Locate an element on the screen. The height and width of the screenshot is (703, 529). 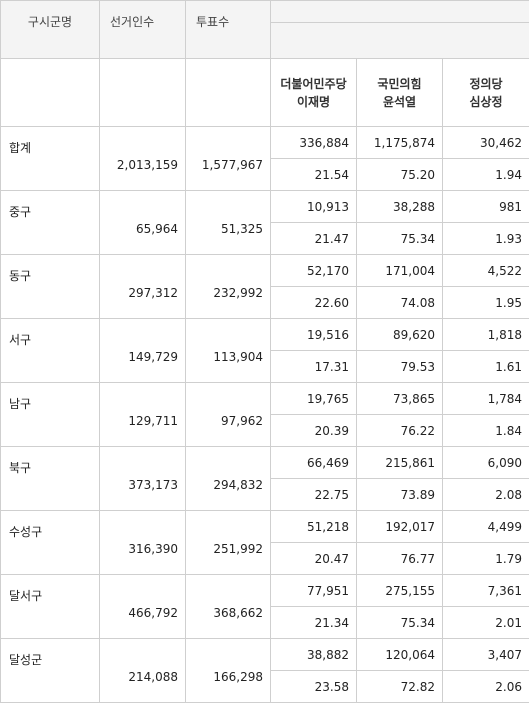
candidate-party: 더불어민주당 is located at coordinates (313, 84).